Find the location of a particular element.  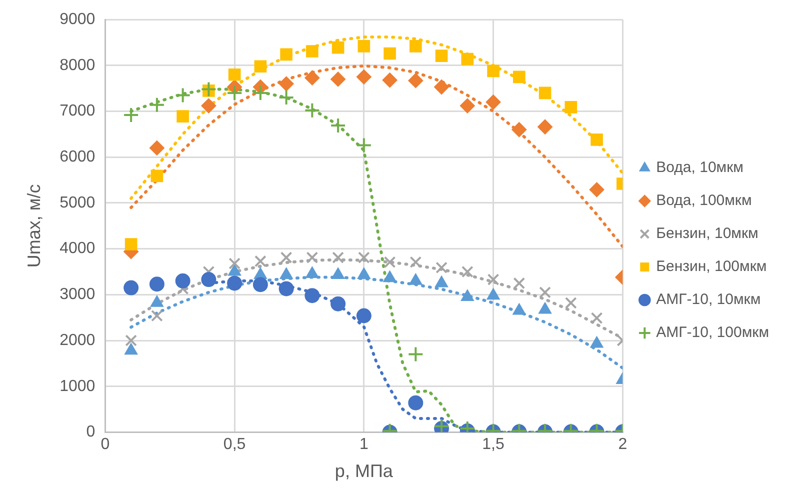

y-tick-label: 9000 is located at coordinates (78, 19).